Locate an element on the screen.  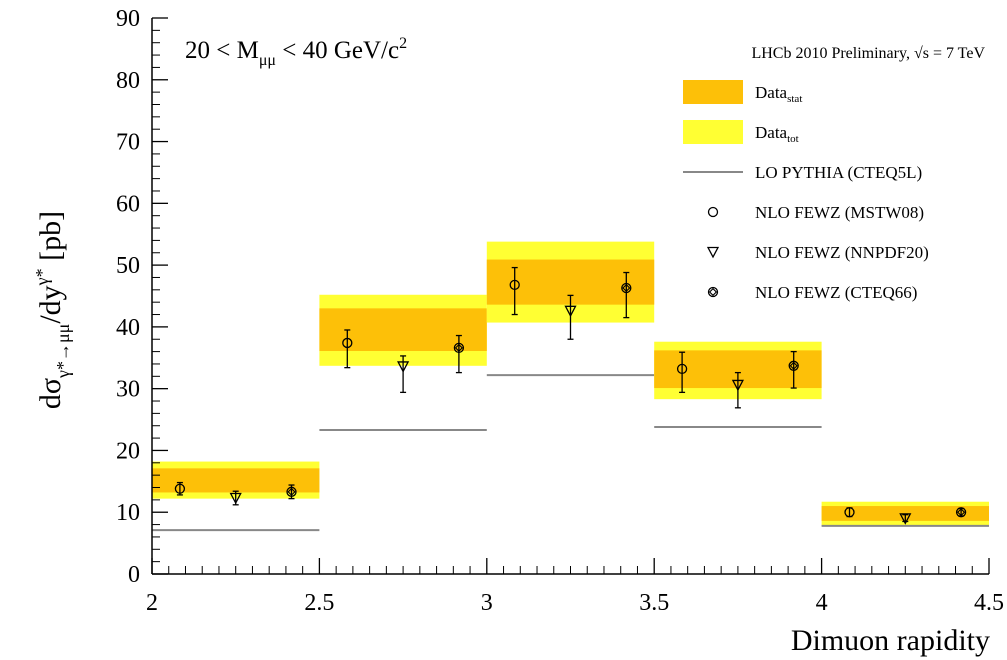
y-title-sub: γ*→μμ is located at coordinates (63, 351).